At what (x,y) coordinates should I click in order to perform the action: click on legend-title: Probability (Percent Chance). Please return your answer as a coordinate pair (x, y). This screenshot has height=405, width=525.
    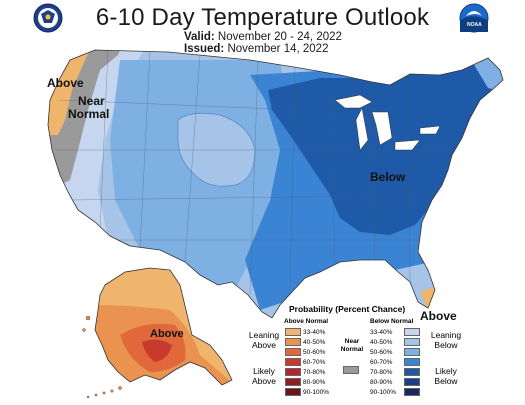
    Looking at the image, I should click on (347, 309).